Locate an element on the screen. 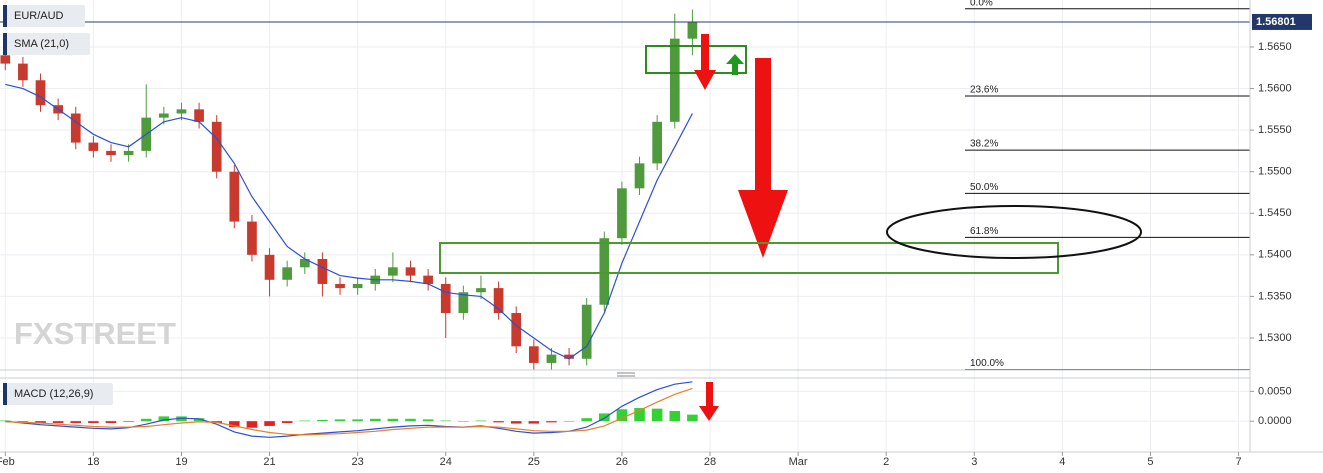  y-tick-label: 1.5400 is located at coordinates (1275, 255).